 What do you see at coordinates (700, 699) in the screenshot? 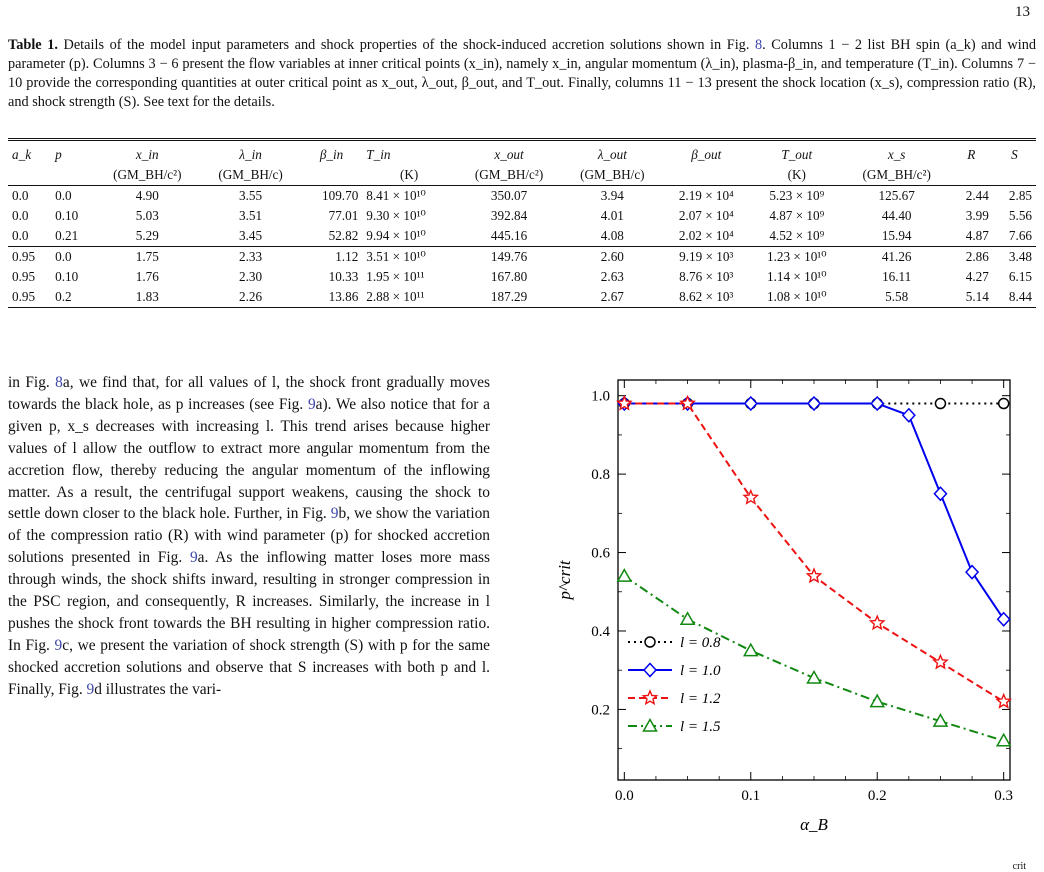
I see `legend-label: l = 1.2` at bounding box center [700, 699].